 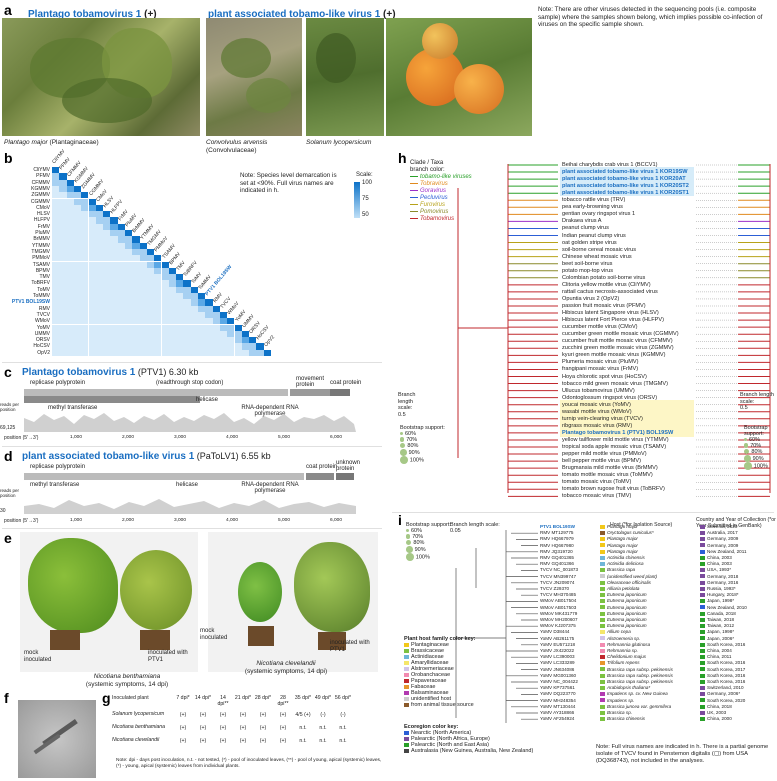 I want to click on taxon-label: Brugmansia mild mottle virus (BrMMV), so click(x=610, y=468).